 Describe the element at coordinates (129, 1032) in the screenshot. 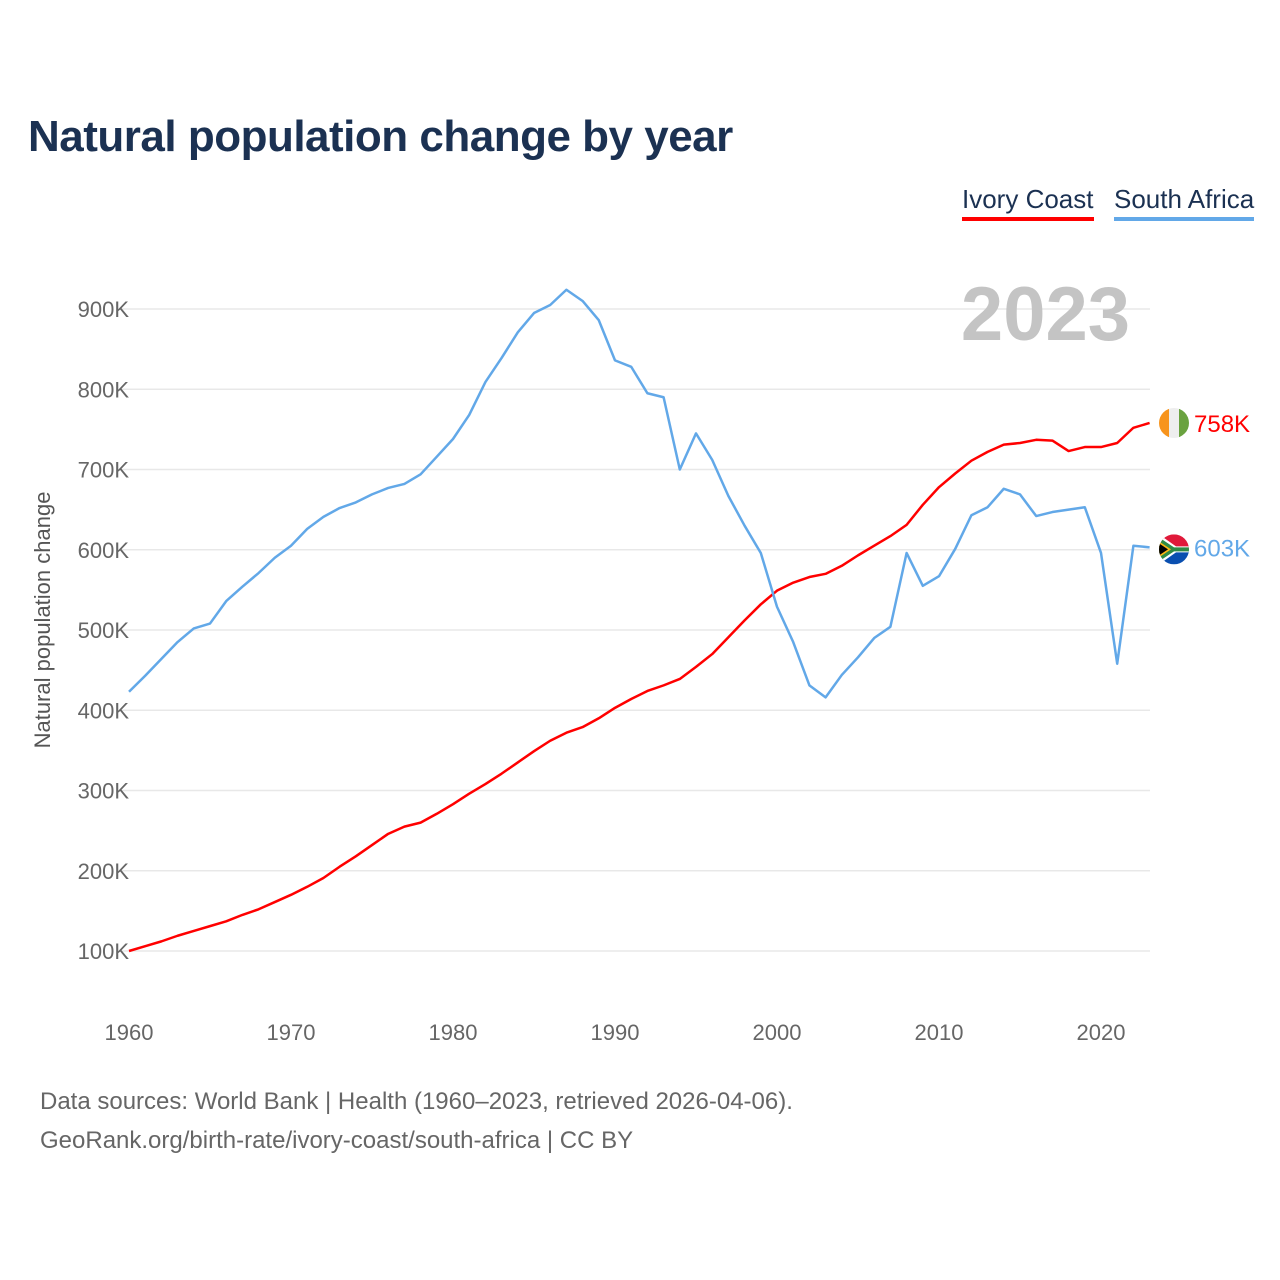

I see `x-tick-label: 1960` at that location.